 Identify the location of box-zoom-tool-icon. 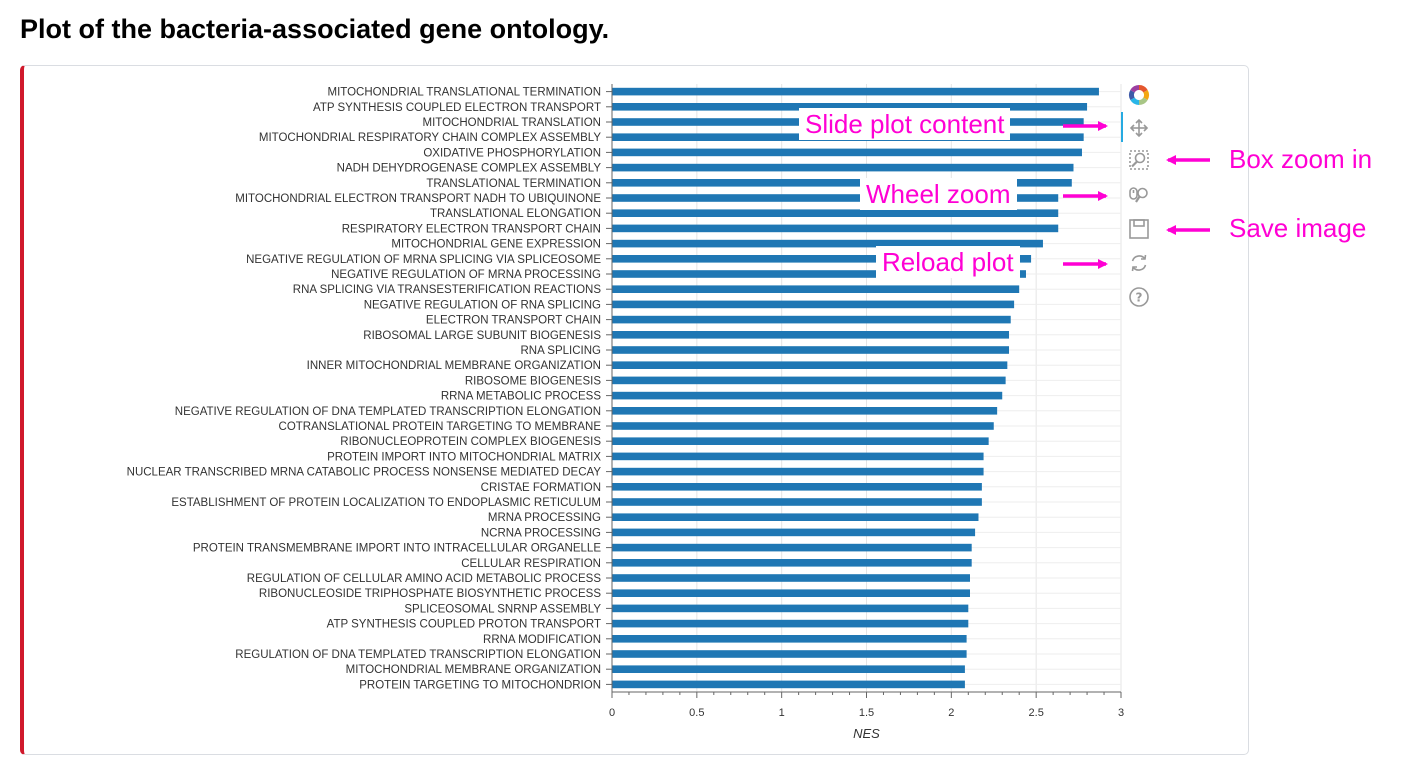
(1139, 160).